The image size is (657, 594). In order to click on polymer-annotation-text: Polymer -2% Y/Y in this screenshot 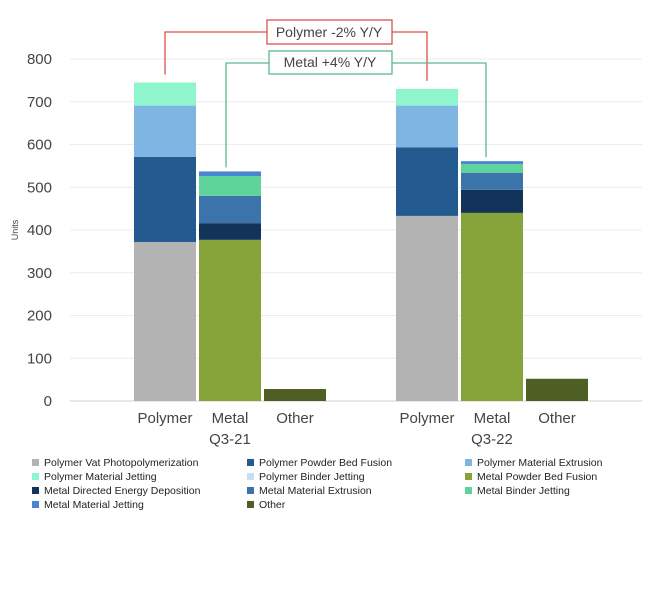, I will do `click(329, 32)`.